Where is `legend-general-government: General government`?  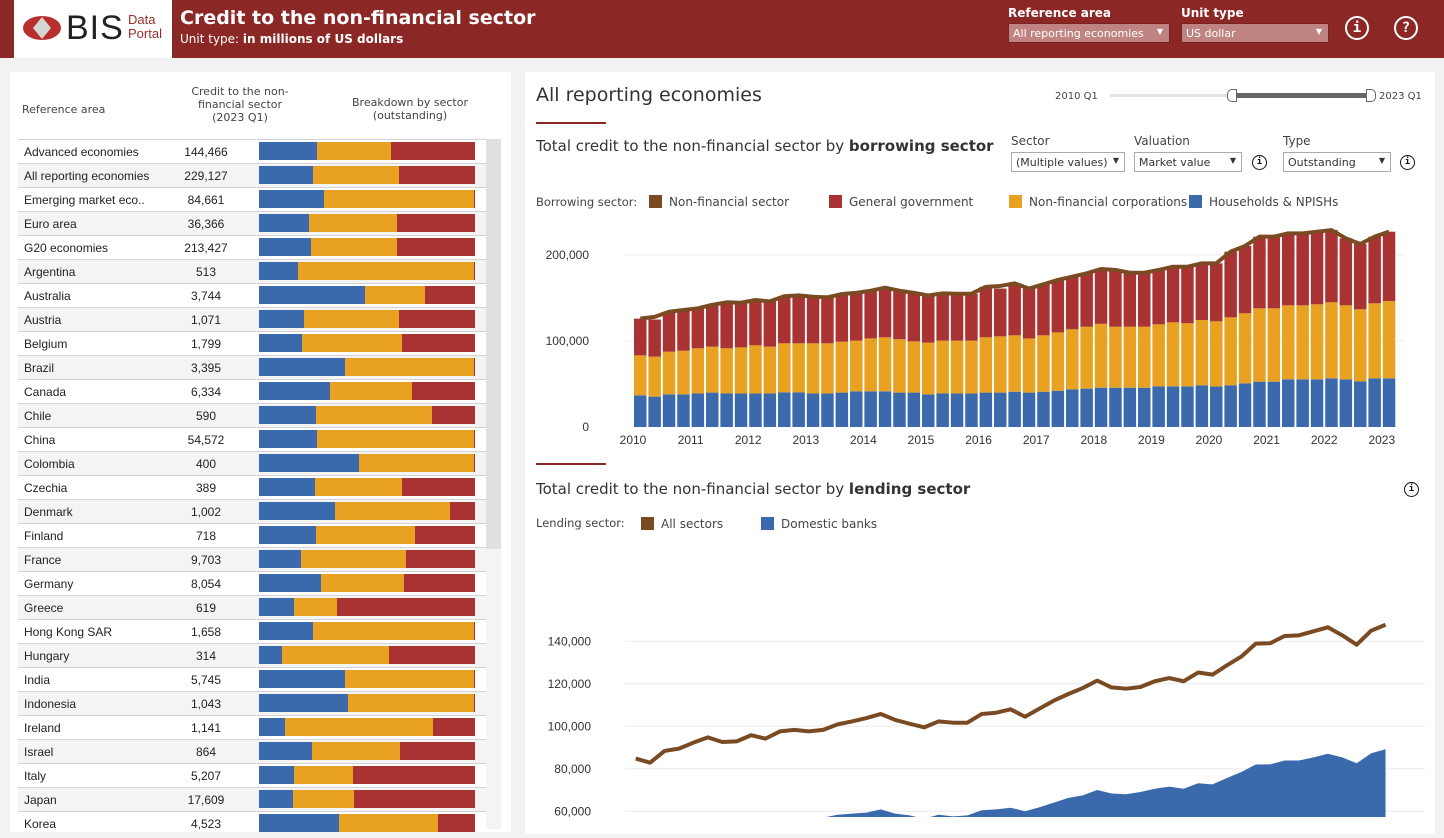
legend-general-government: General government is located at coordinates (901, 202).